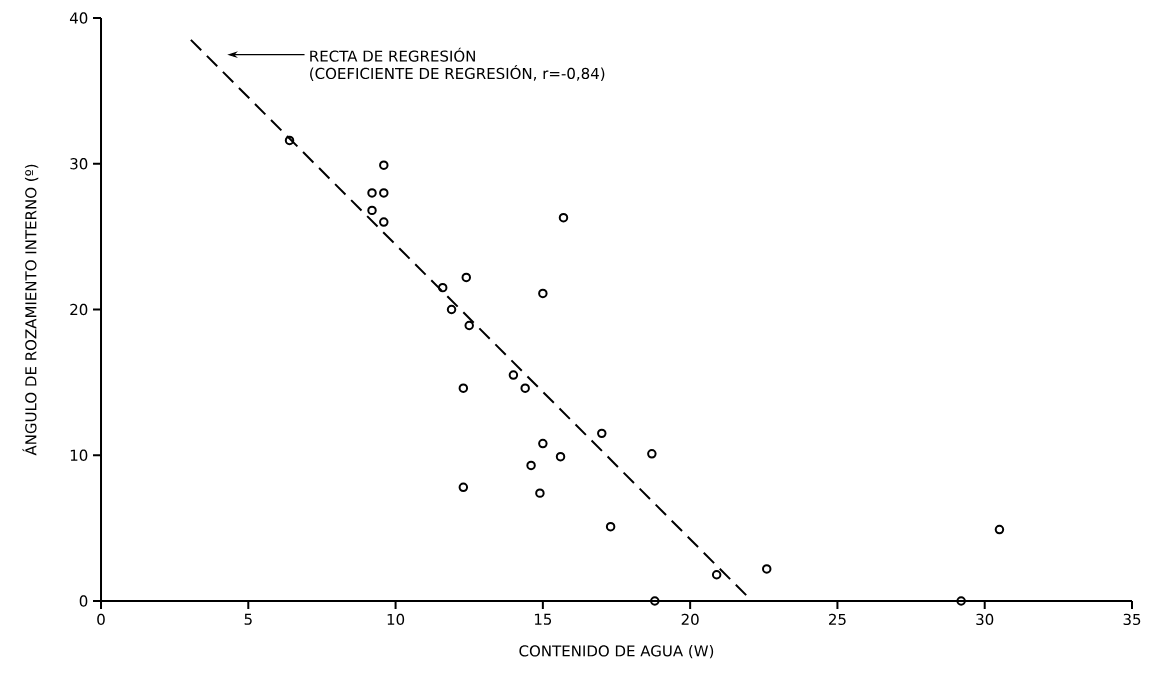 This screenshot has height=689, width=1150. Describe the element at coordinates (837, 619) in the screenshot. I see `x-tick-label: 25` at that location.